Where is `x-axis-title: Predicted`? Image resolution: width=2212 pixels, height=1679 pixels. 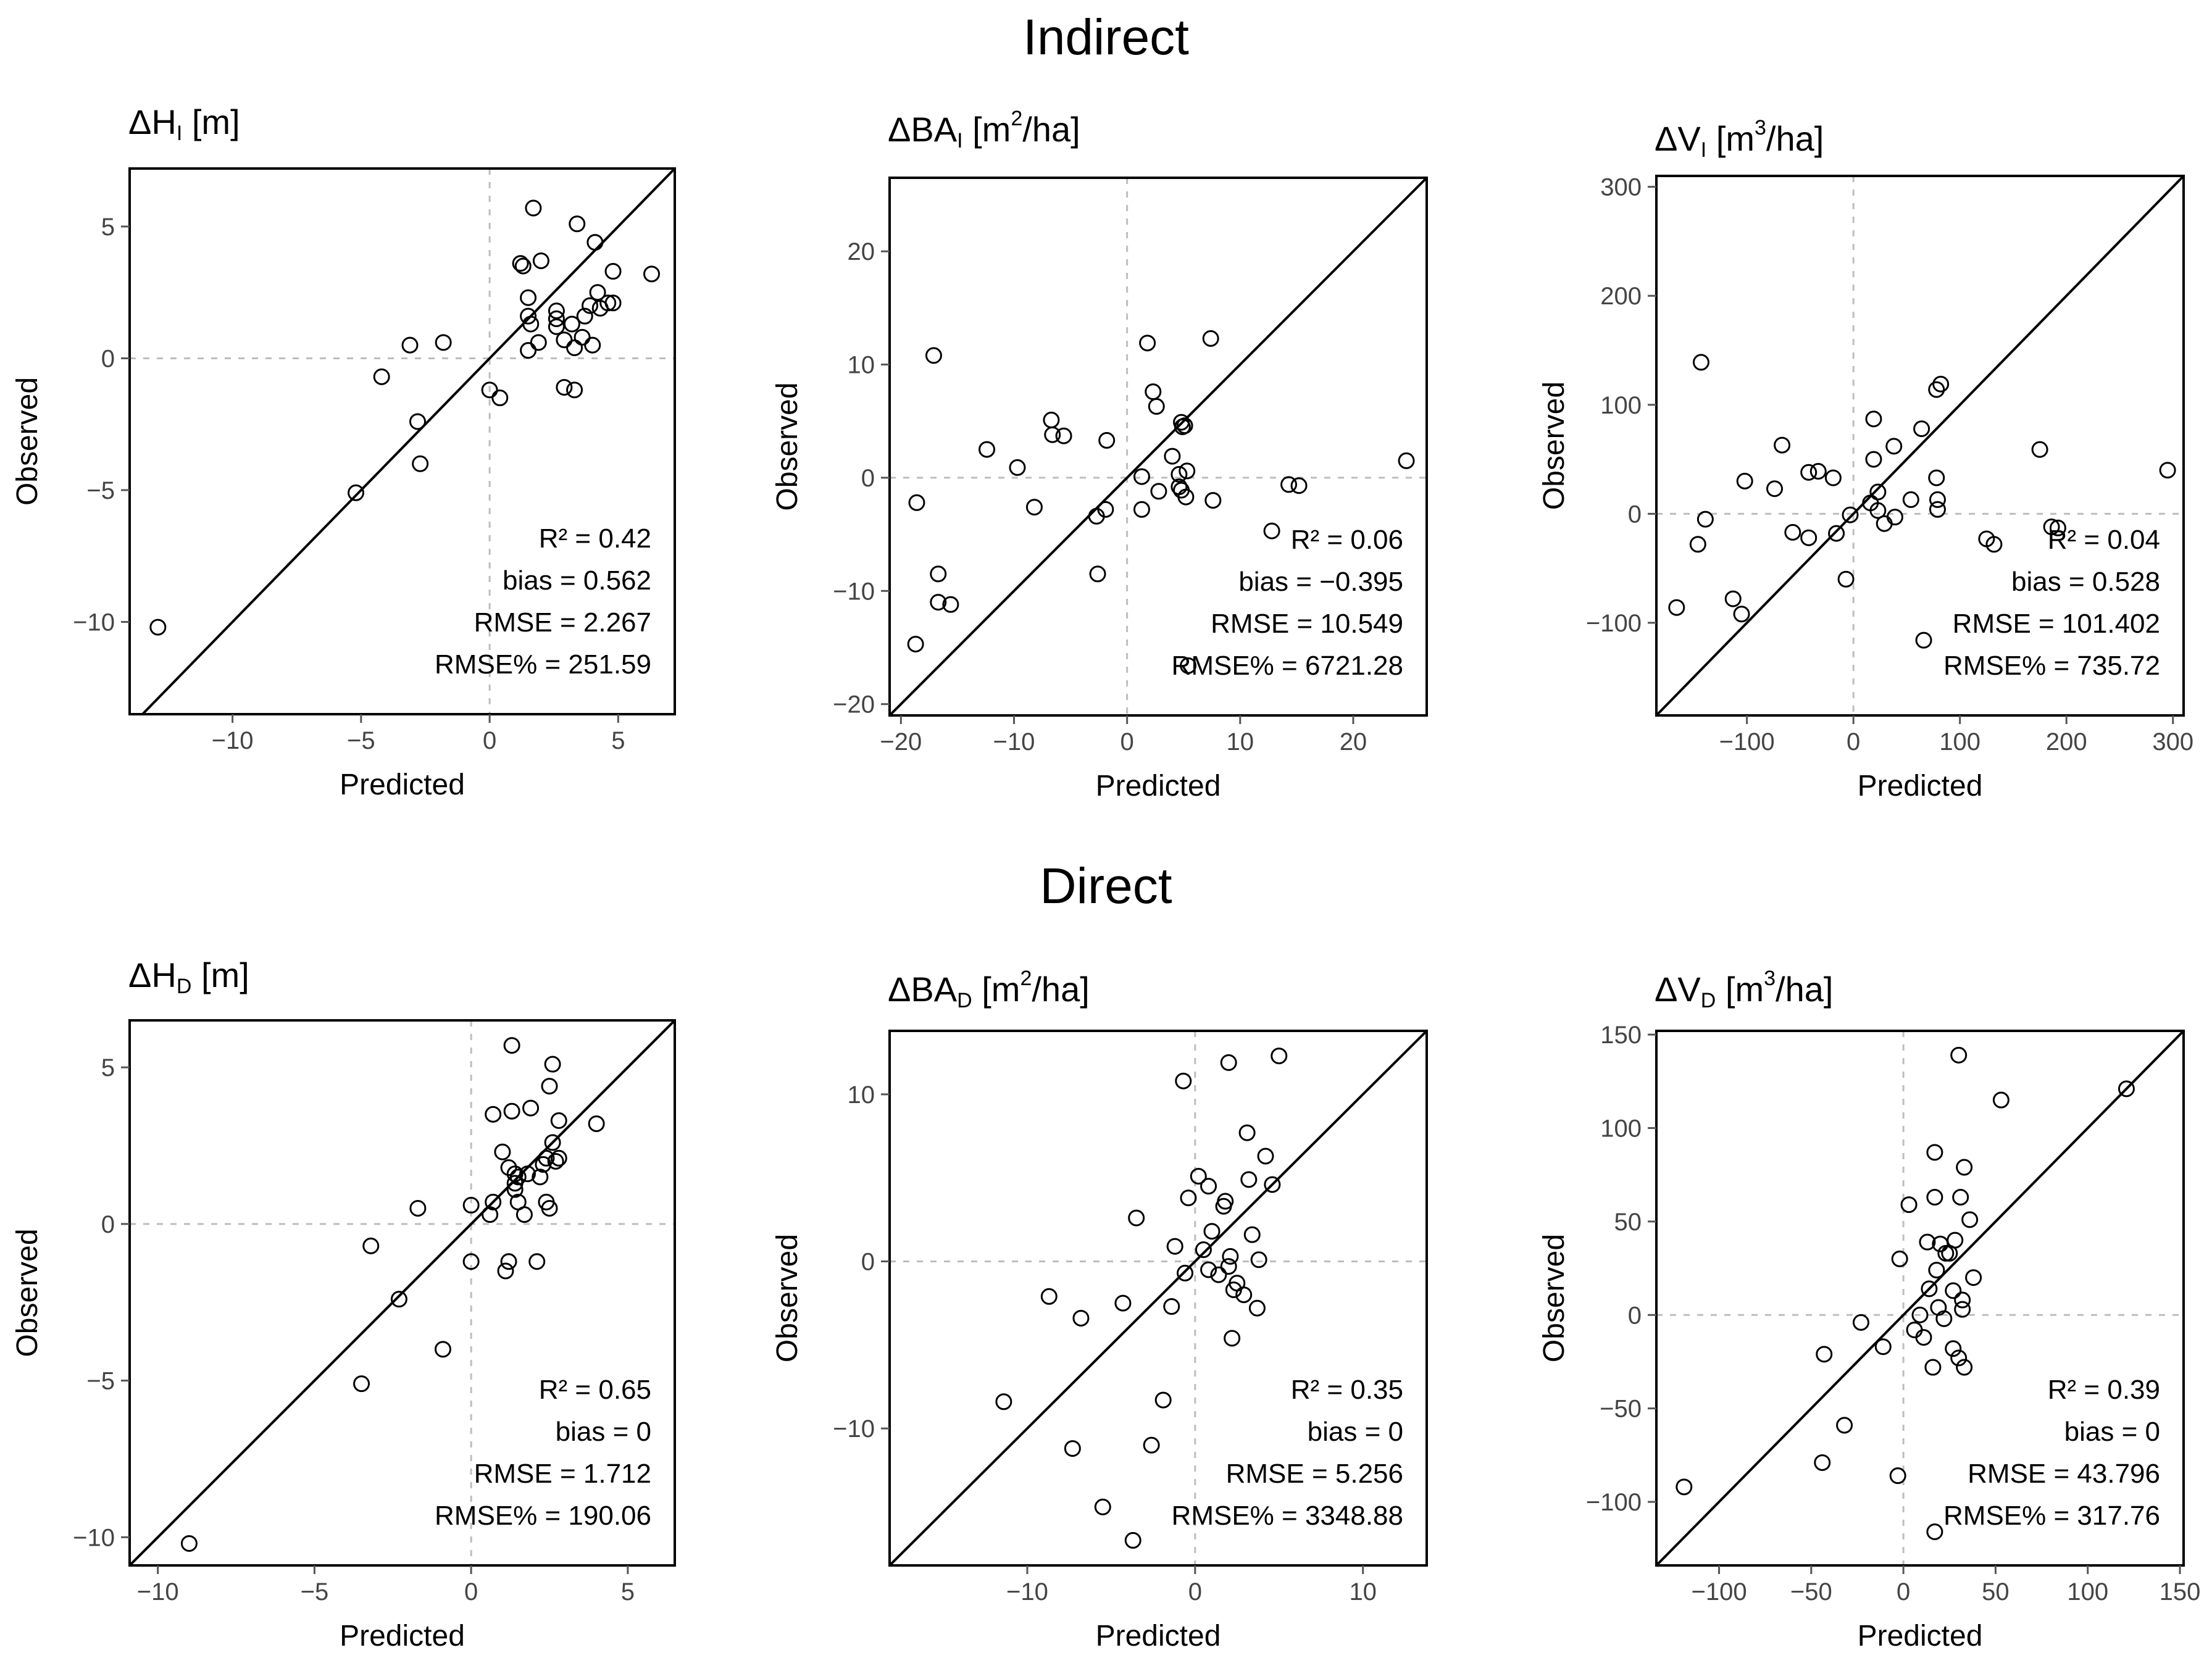 x-axis-title: Predicted is located at coordinates (1158, 1636).